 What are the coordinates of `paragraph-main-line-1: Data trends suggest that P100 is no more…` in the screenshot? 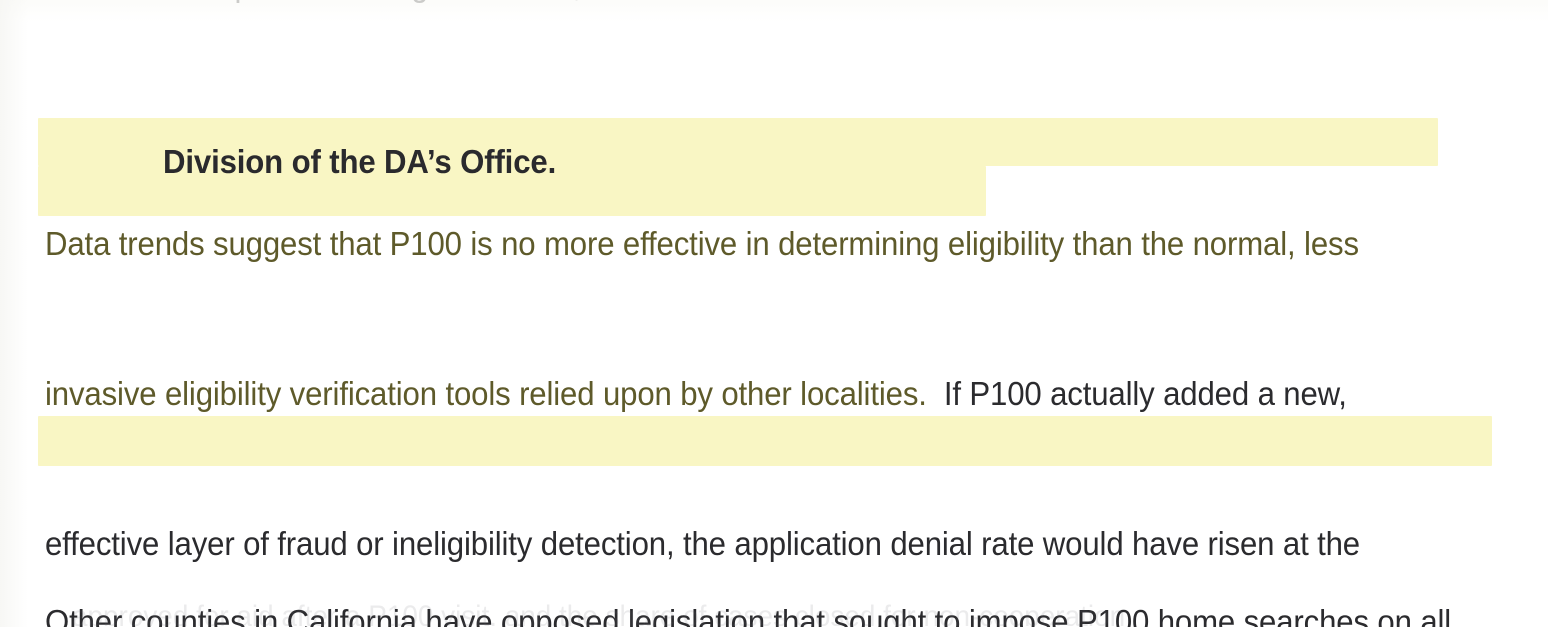 It's located at (702, 244).